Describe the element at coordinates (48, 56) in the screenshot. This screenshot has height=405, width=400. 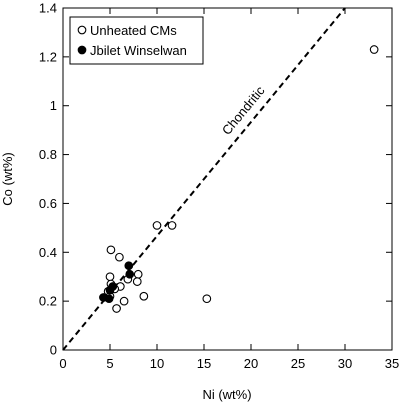
I see `y-tick-label: 1.2` at that location.